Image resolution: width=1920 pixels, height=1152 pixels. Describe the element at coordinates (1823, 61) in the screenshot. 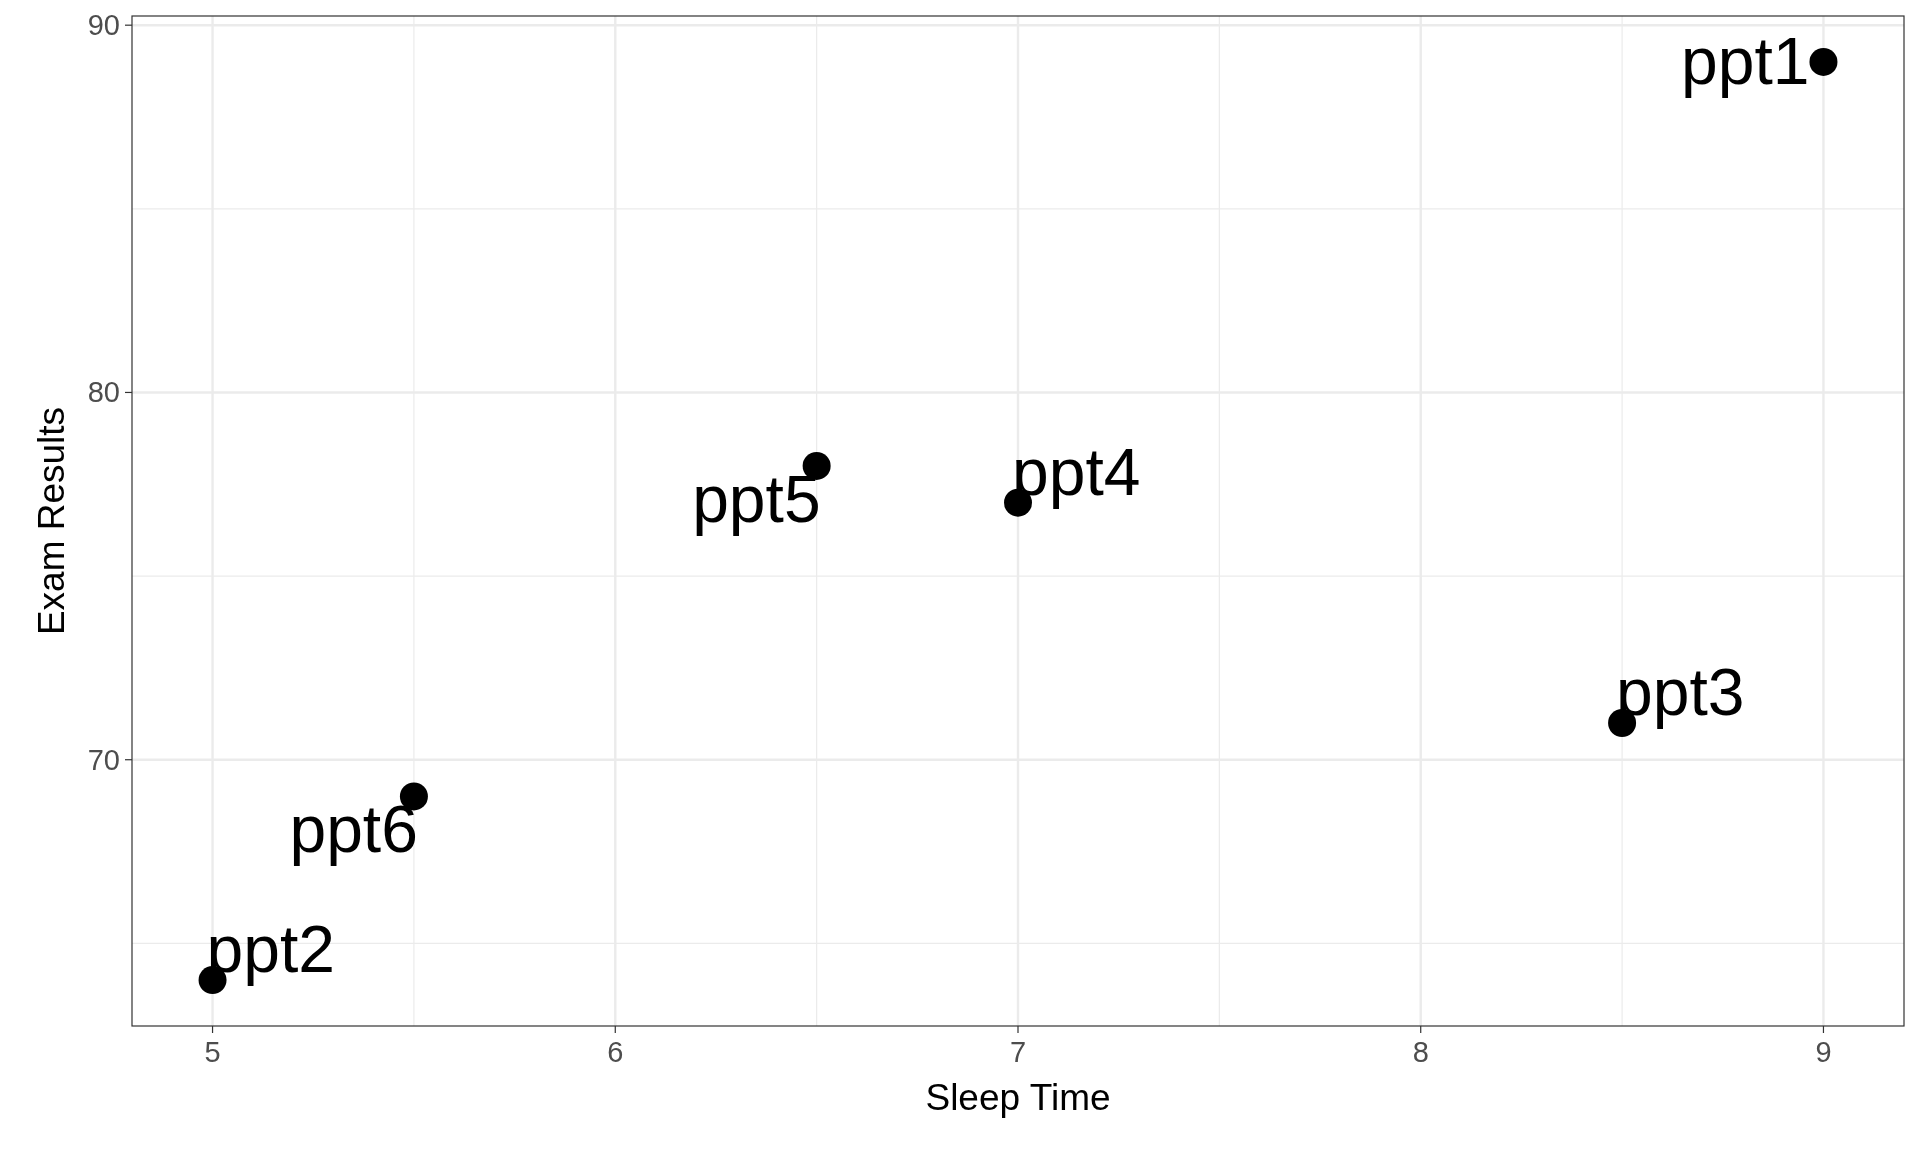

I see `point` at that location.